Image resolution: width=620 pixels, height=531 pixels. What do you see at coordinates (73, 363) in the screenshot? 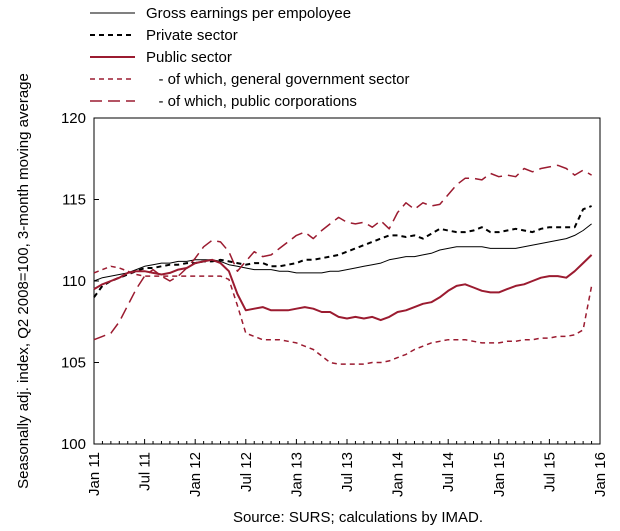
I see `y-tick-label: 105` at bounding box center [73, 363].